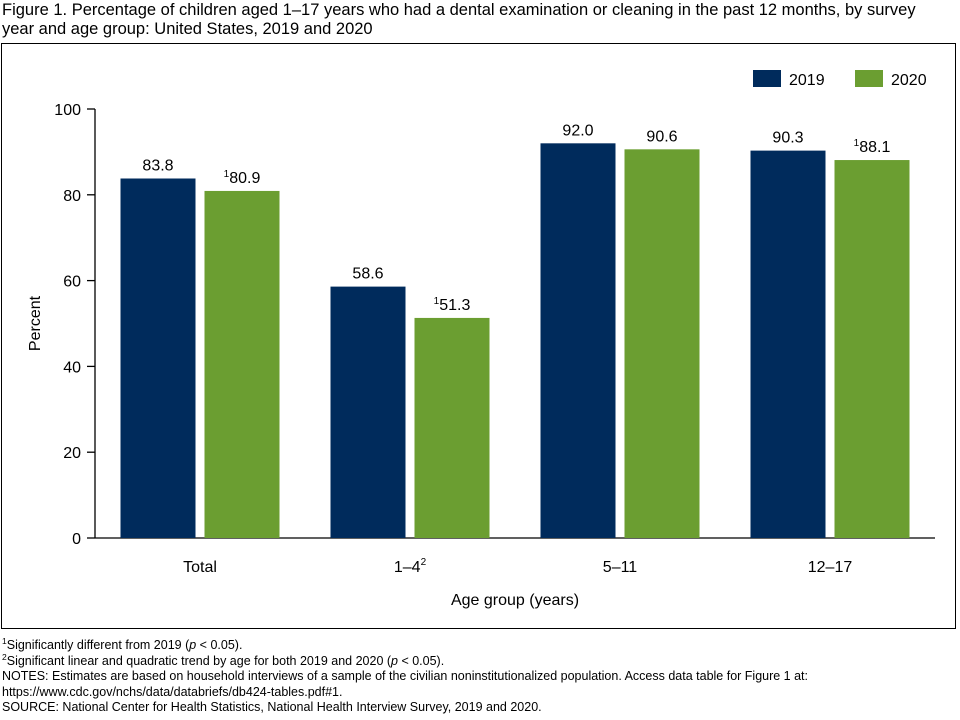 The image size is (960, 720). I want to click on data-label-value: 80.9, so click(244, 178).